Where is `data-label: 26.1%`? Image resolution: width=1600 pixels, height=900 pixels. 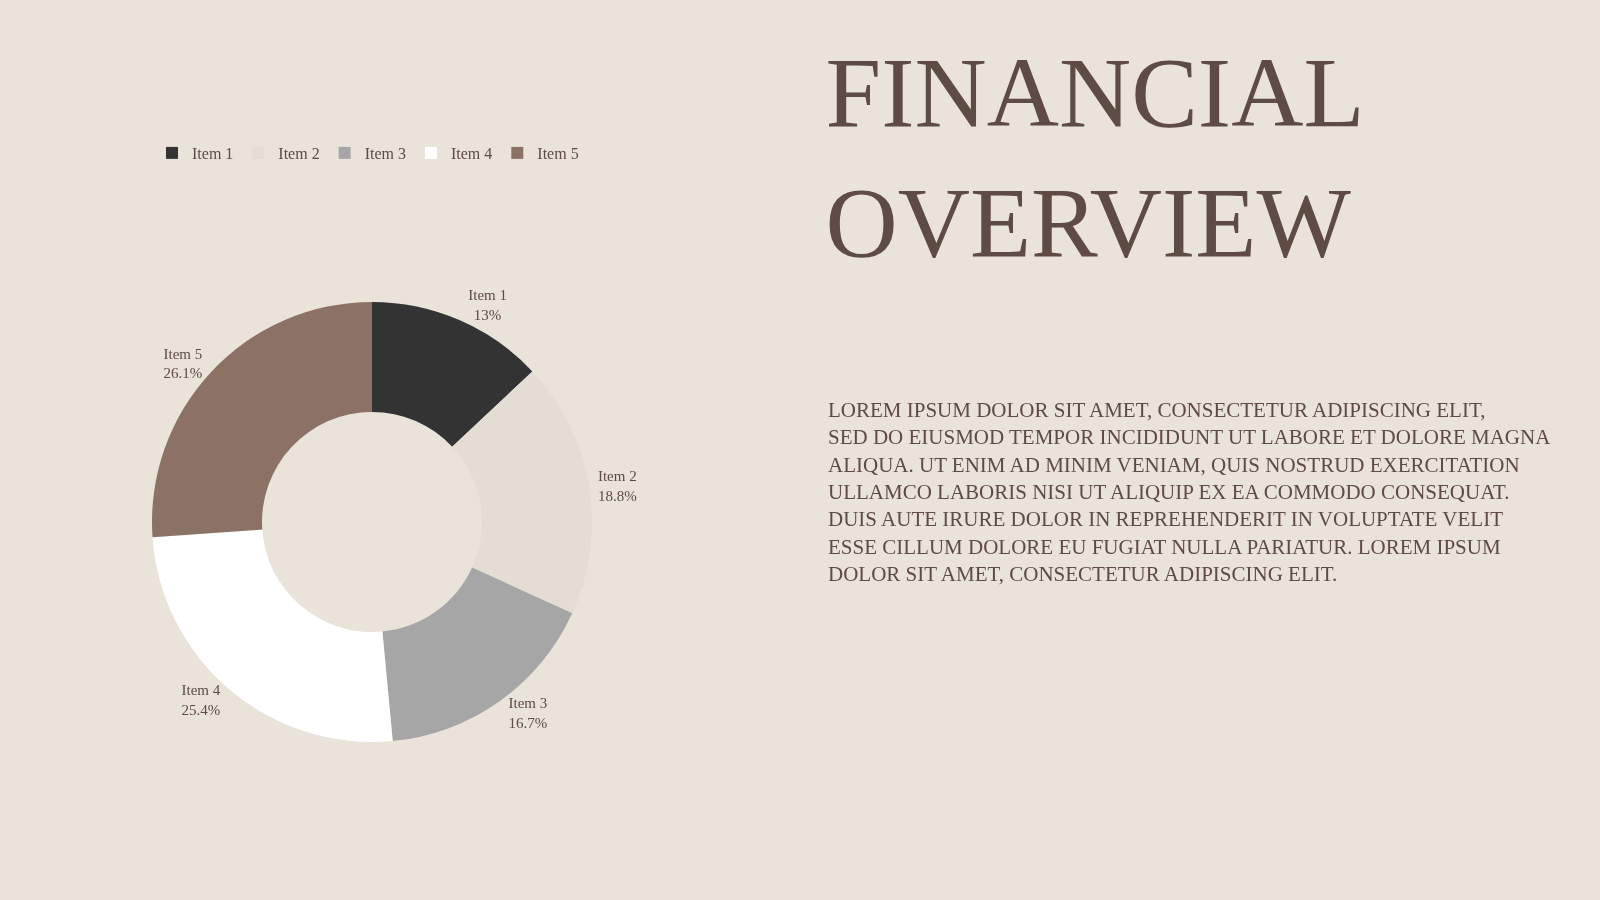
data-label: 26.1% is located at coordinates (183, 373).